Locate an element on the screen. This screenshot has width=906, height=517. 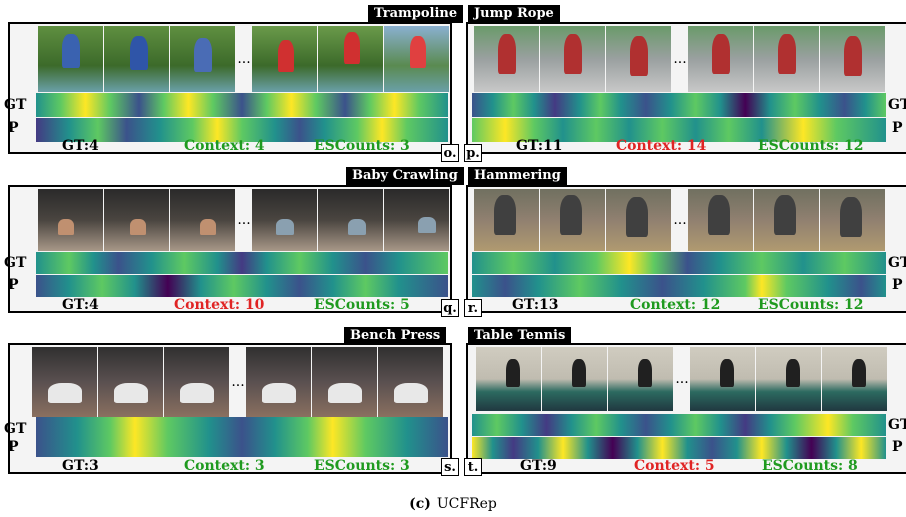
context-count: Context: 14 is located at coordinates (661, 146).